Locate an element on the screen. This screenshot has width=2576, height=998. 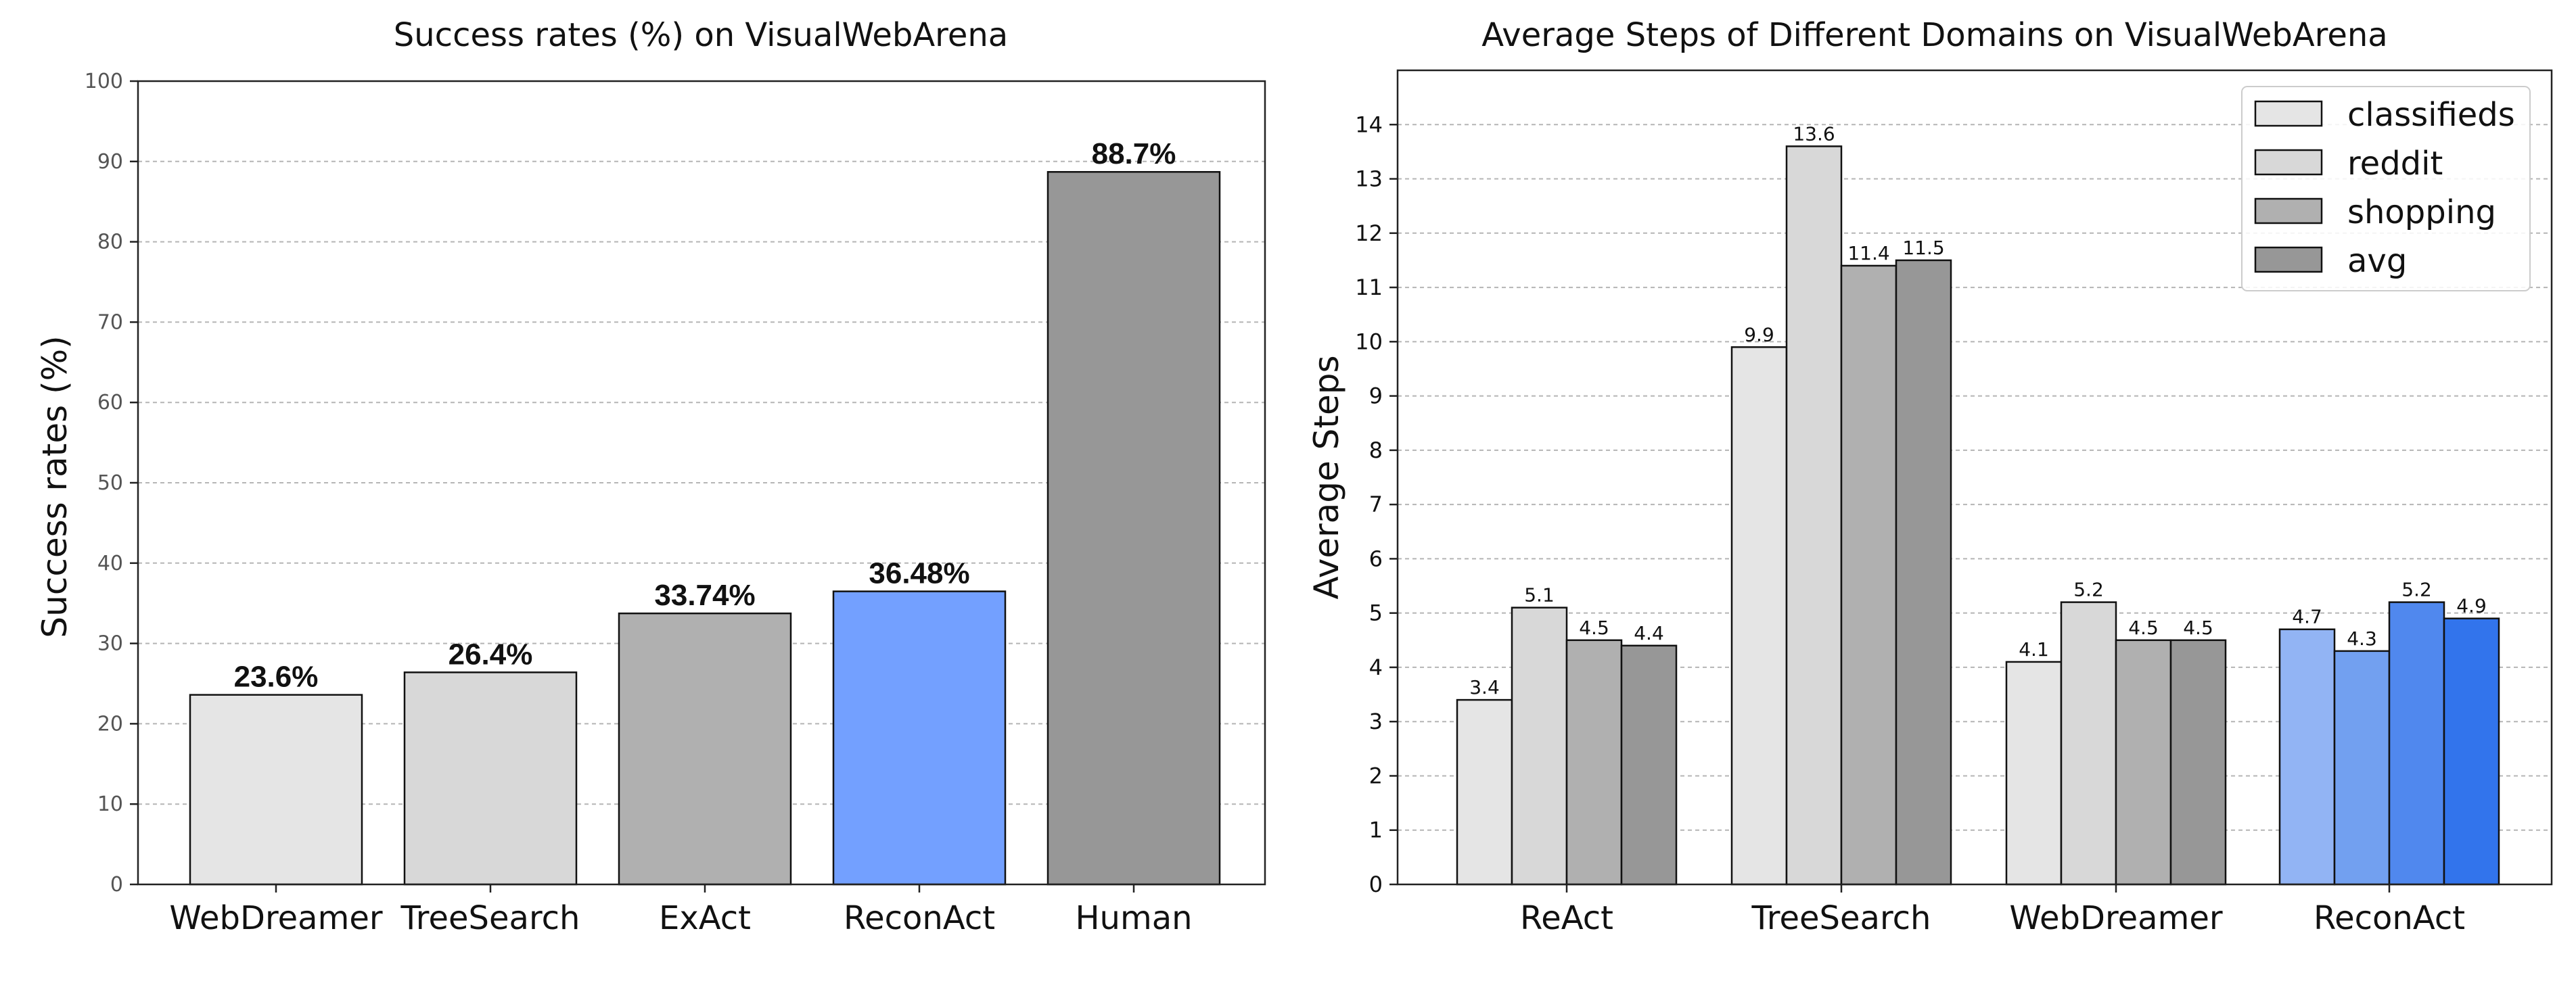
chart2-data-label: 5.1 is located at coordinates (1539, 595).